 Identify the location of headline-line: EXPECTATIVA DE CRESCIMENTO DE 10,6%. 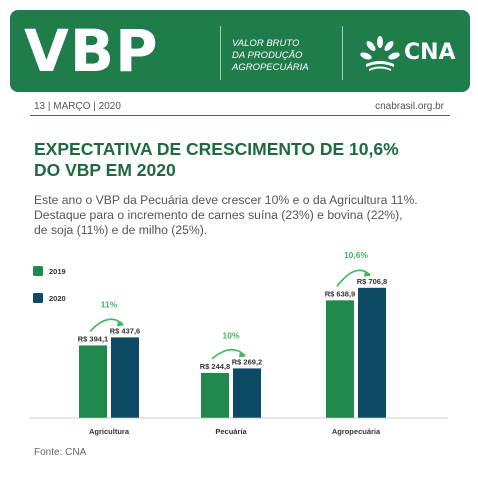
(216, 149).